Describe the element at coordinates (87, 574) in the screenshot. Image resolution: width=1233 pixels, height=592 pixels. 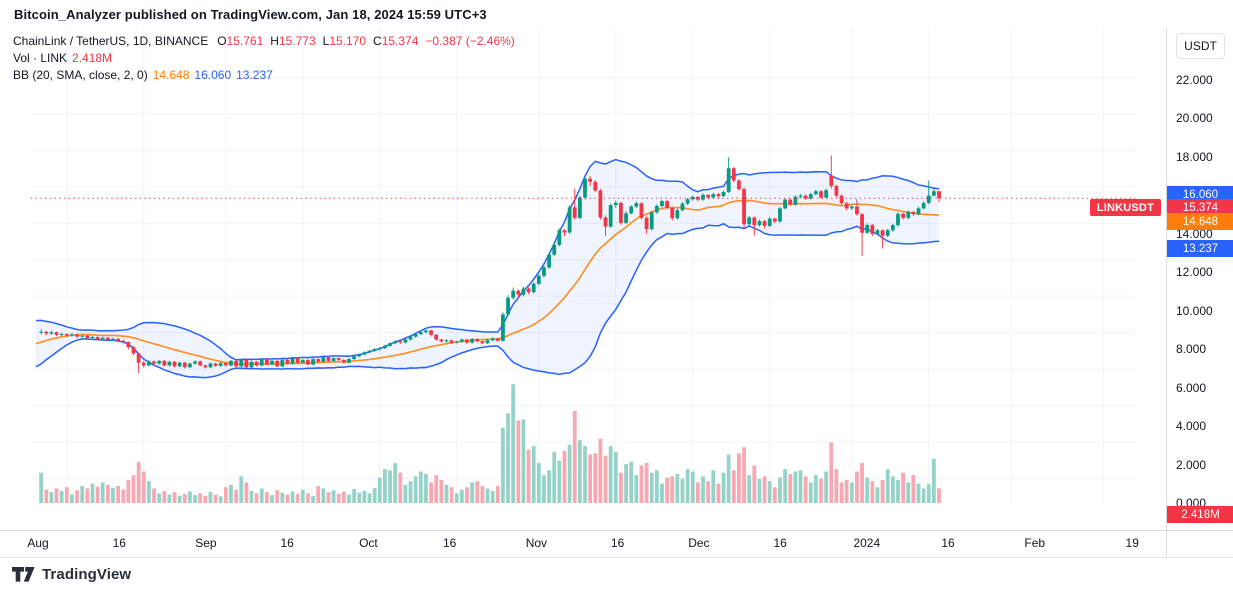
I see `tradingview-wordmark: TradingView` at that location.